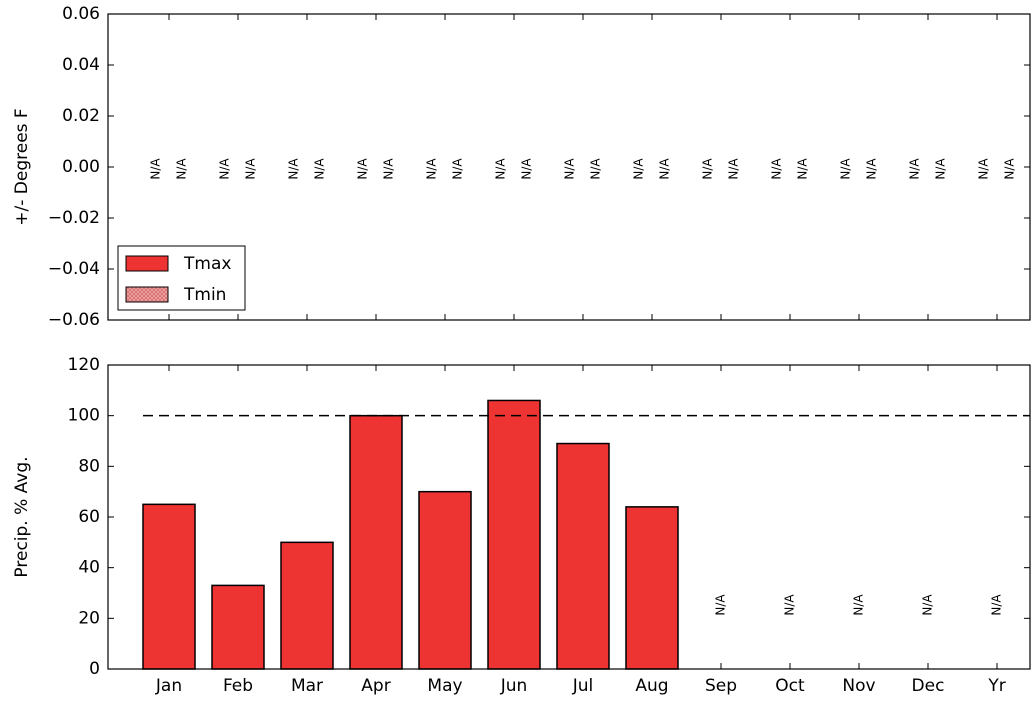 The image size is (1032, 702). Describe the element at coordinates (22, 516) in the screenshot. I see `y-axis-label: Precip. % Avg.` at that location.